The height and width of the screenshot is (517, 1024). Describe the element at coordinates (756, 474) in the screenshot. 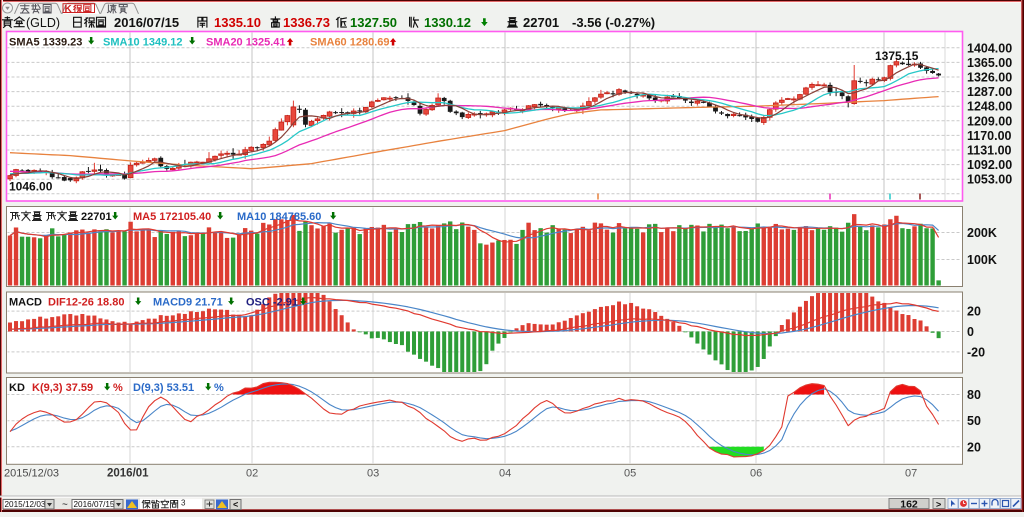

I see `svg-text: 06` at that location.